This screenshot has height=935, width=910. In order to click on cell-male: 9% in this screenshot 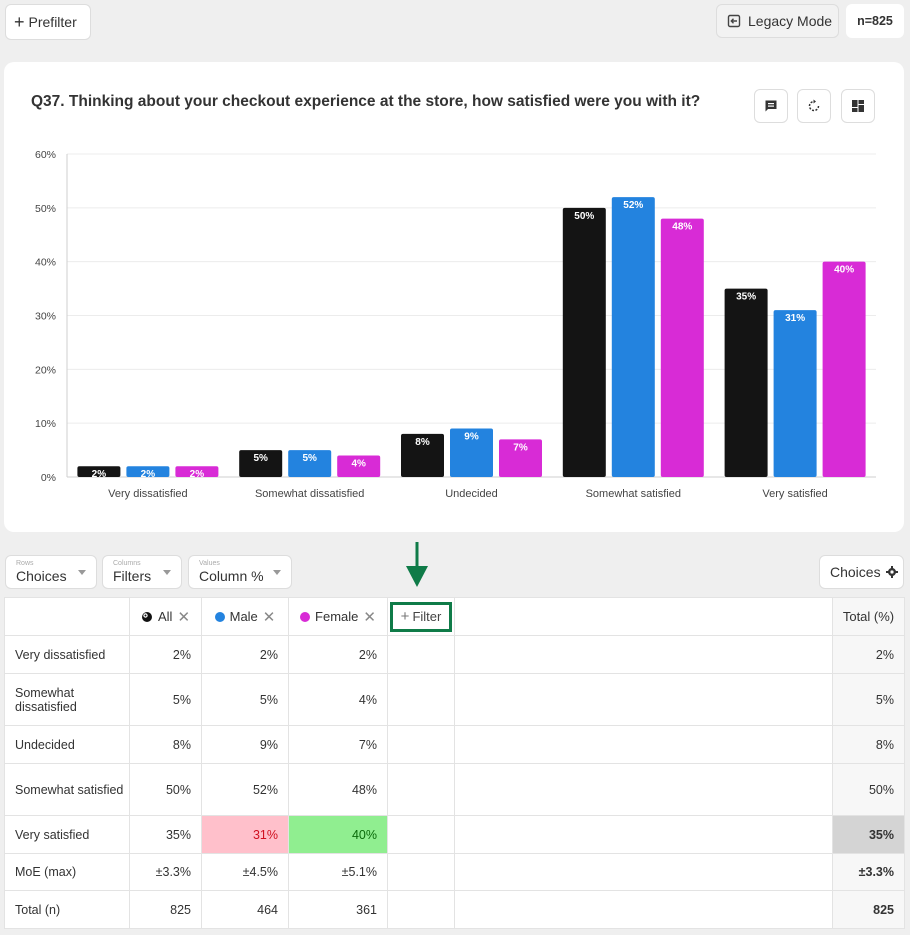, I will do `click(245, 744)`.